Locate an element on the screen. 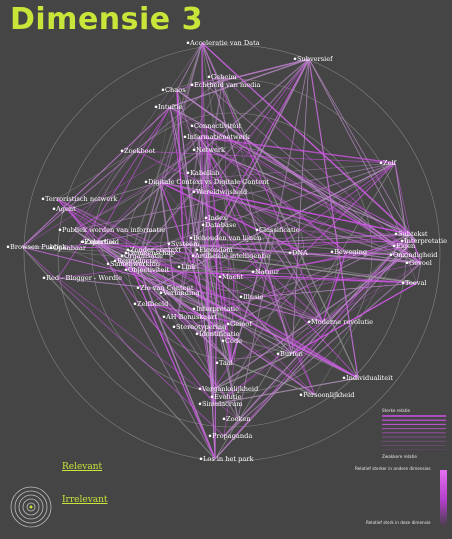 The image size is (452, 539). node-ter: Terroristisch netwerk is located at coordinates (80, 199).